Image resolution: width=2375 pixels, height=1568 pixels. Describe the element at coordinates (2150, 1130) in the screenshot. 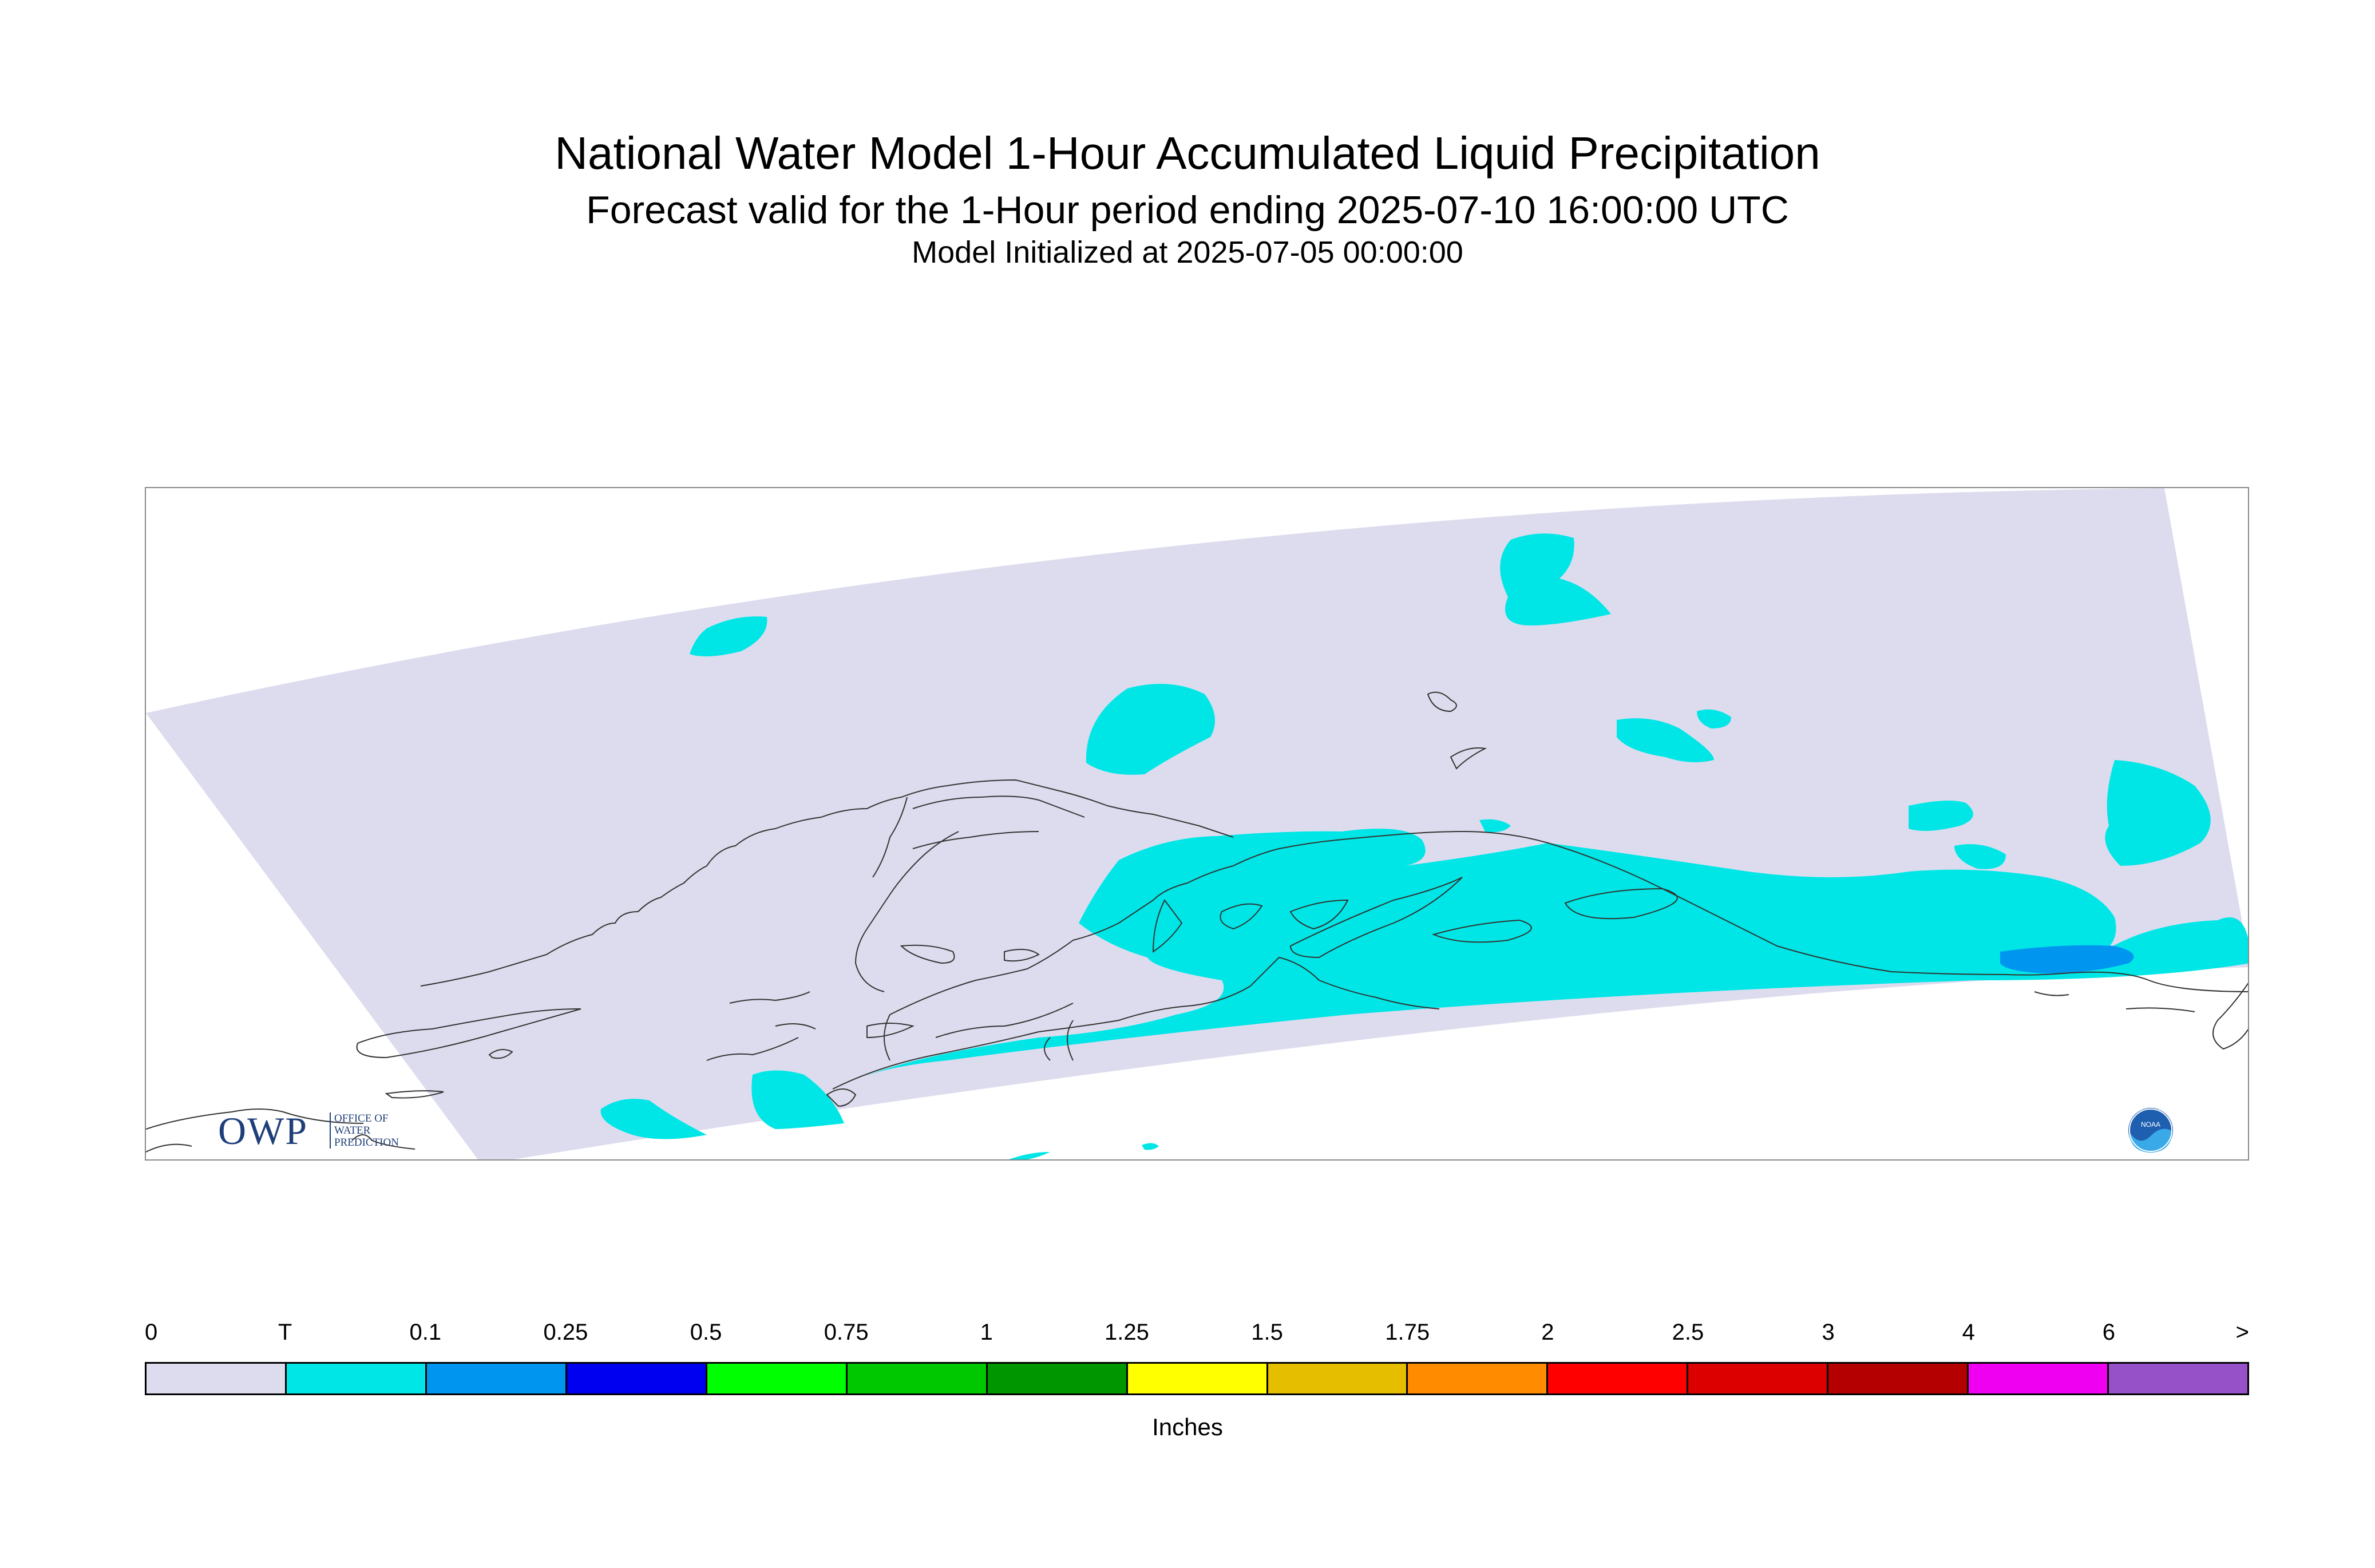

I see `noaa-logo: NOAA` at that location.